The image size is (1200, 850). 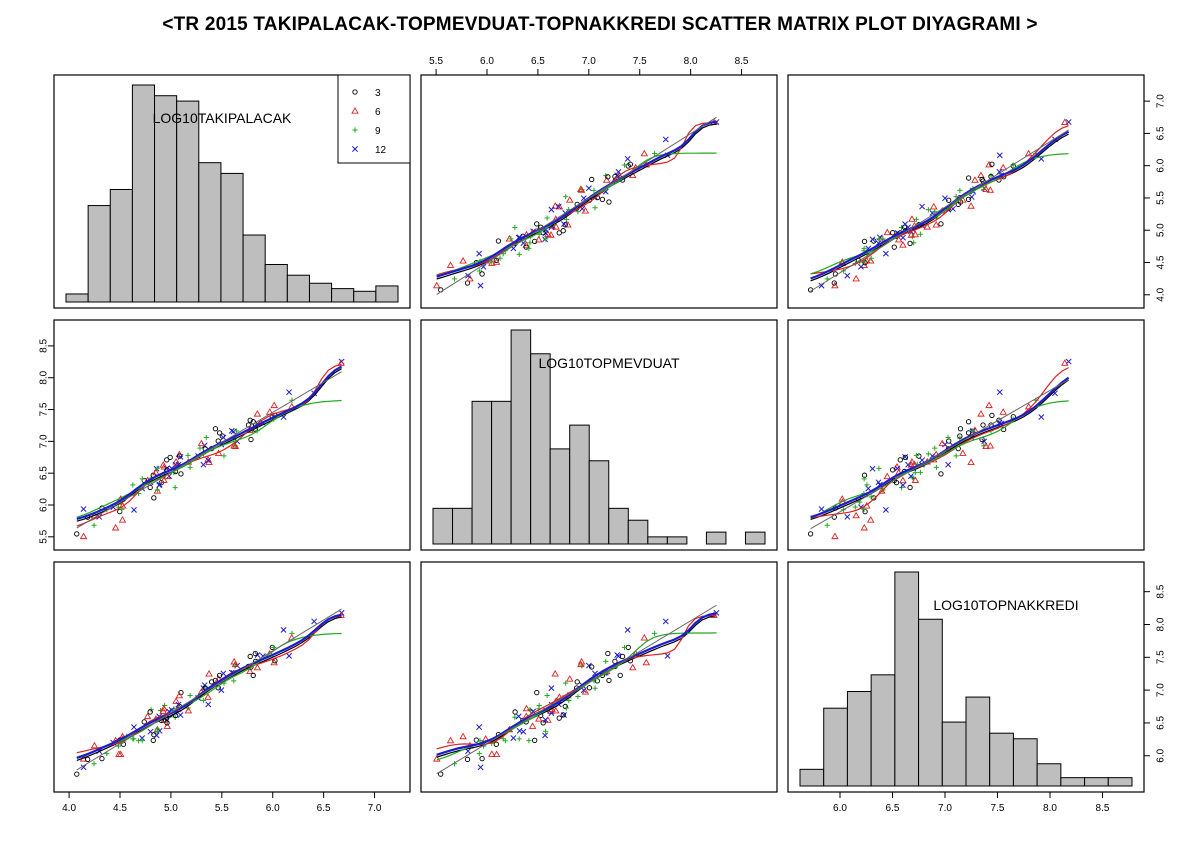 What do you see at coordinates (232, 191) in the screenshot?
I see `panel-0-0: LOG10TAKIPALACAK` at bounding box center [232, 191].